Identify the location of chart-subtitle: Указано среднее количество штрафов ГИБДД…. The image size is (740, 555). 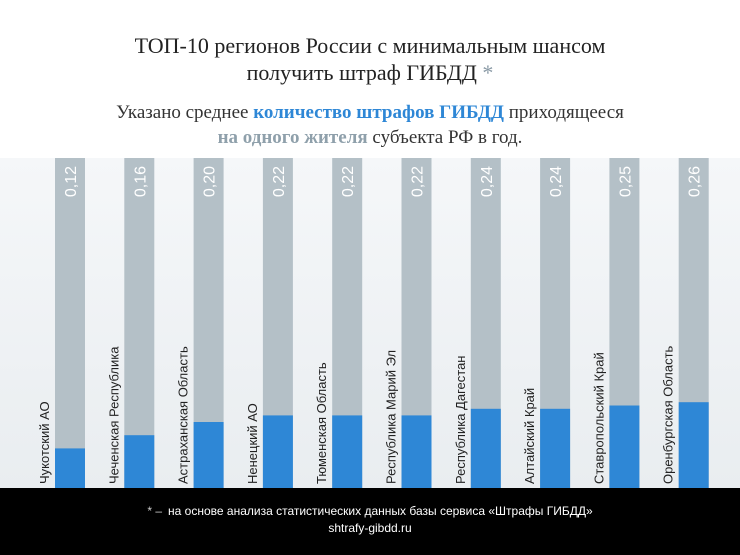
(370, 125).